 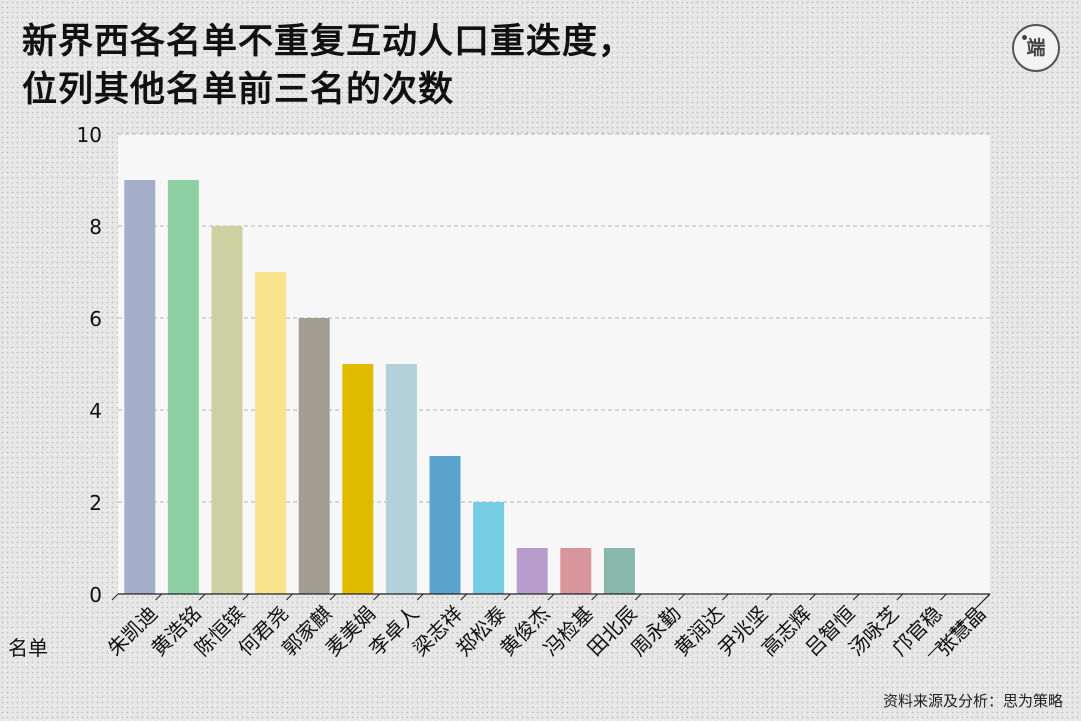 I want to click on y-axis: 0 2 4 6 8 10, so click(x=89, y=365).